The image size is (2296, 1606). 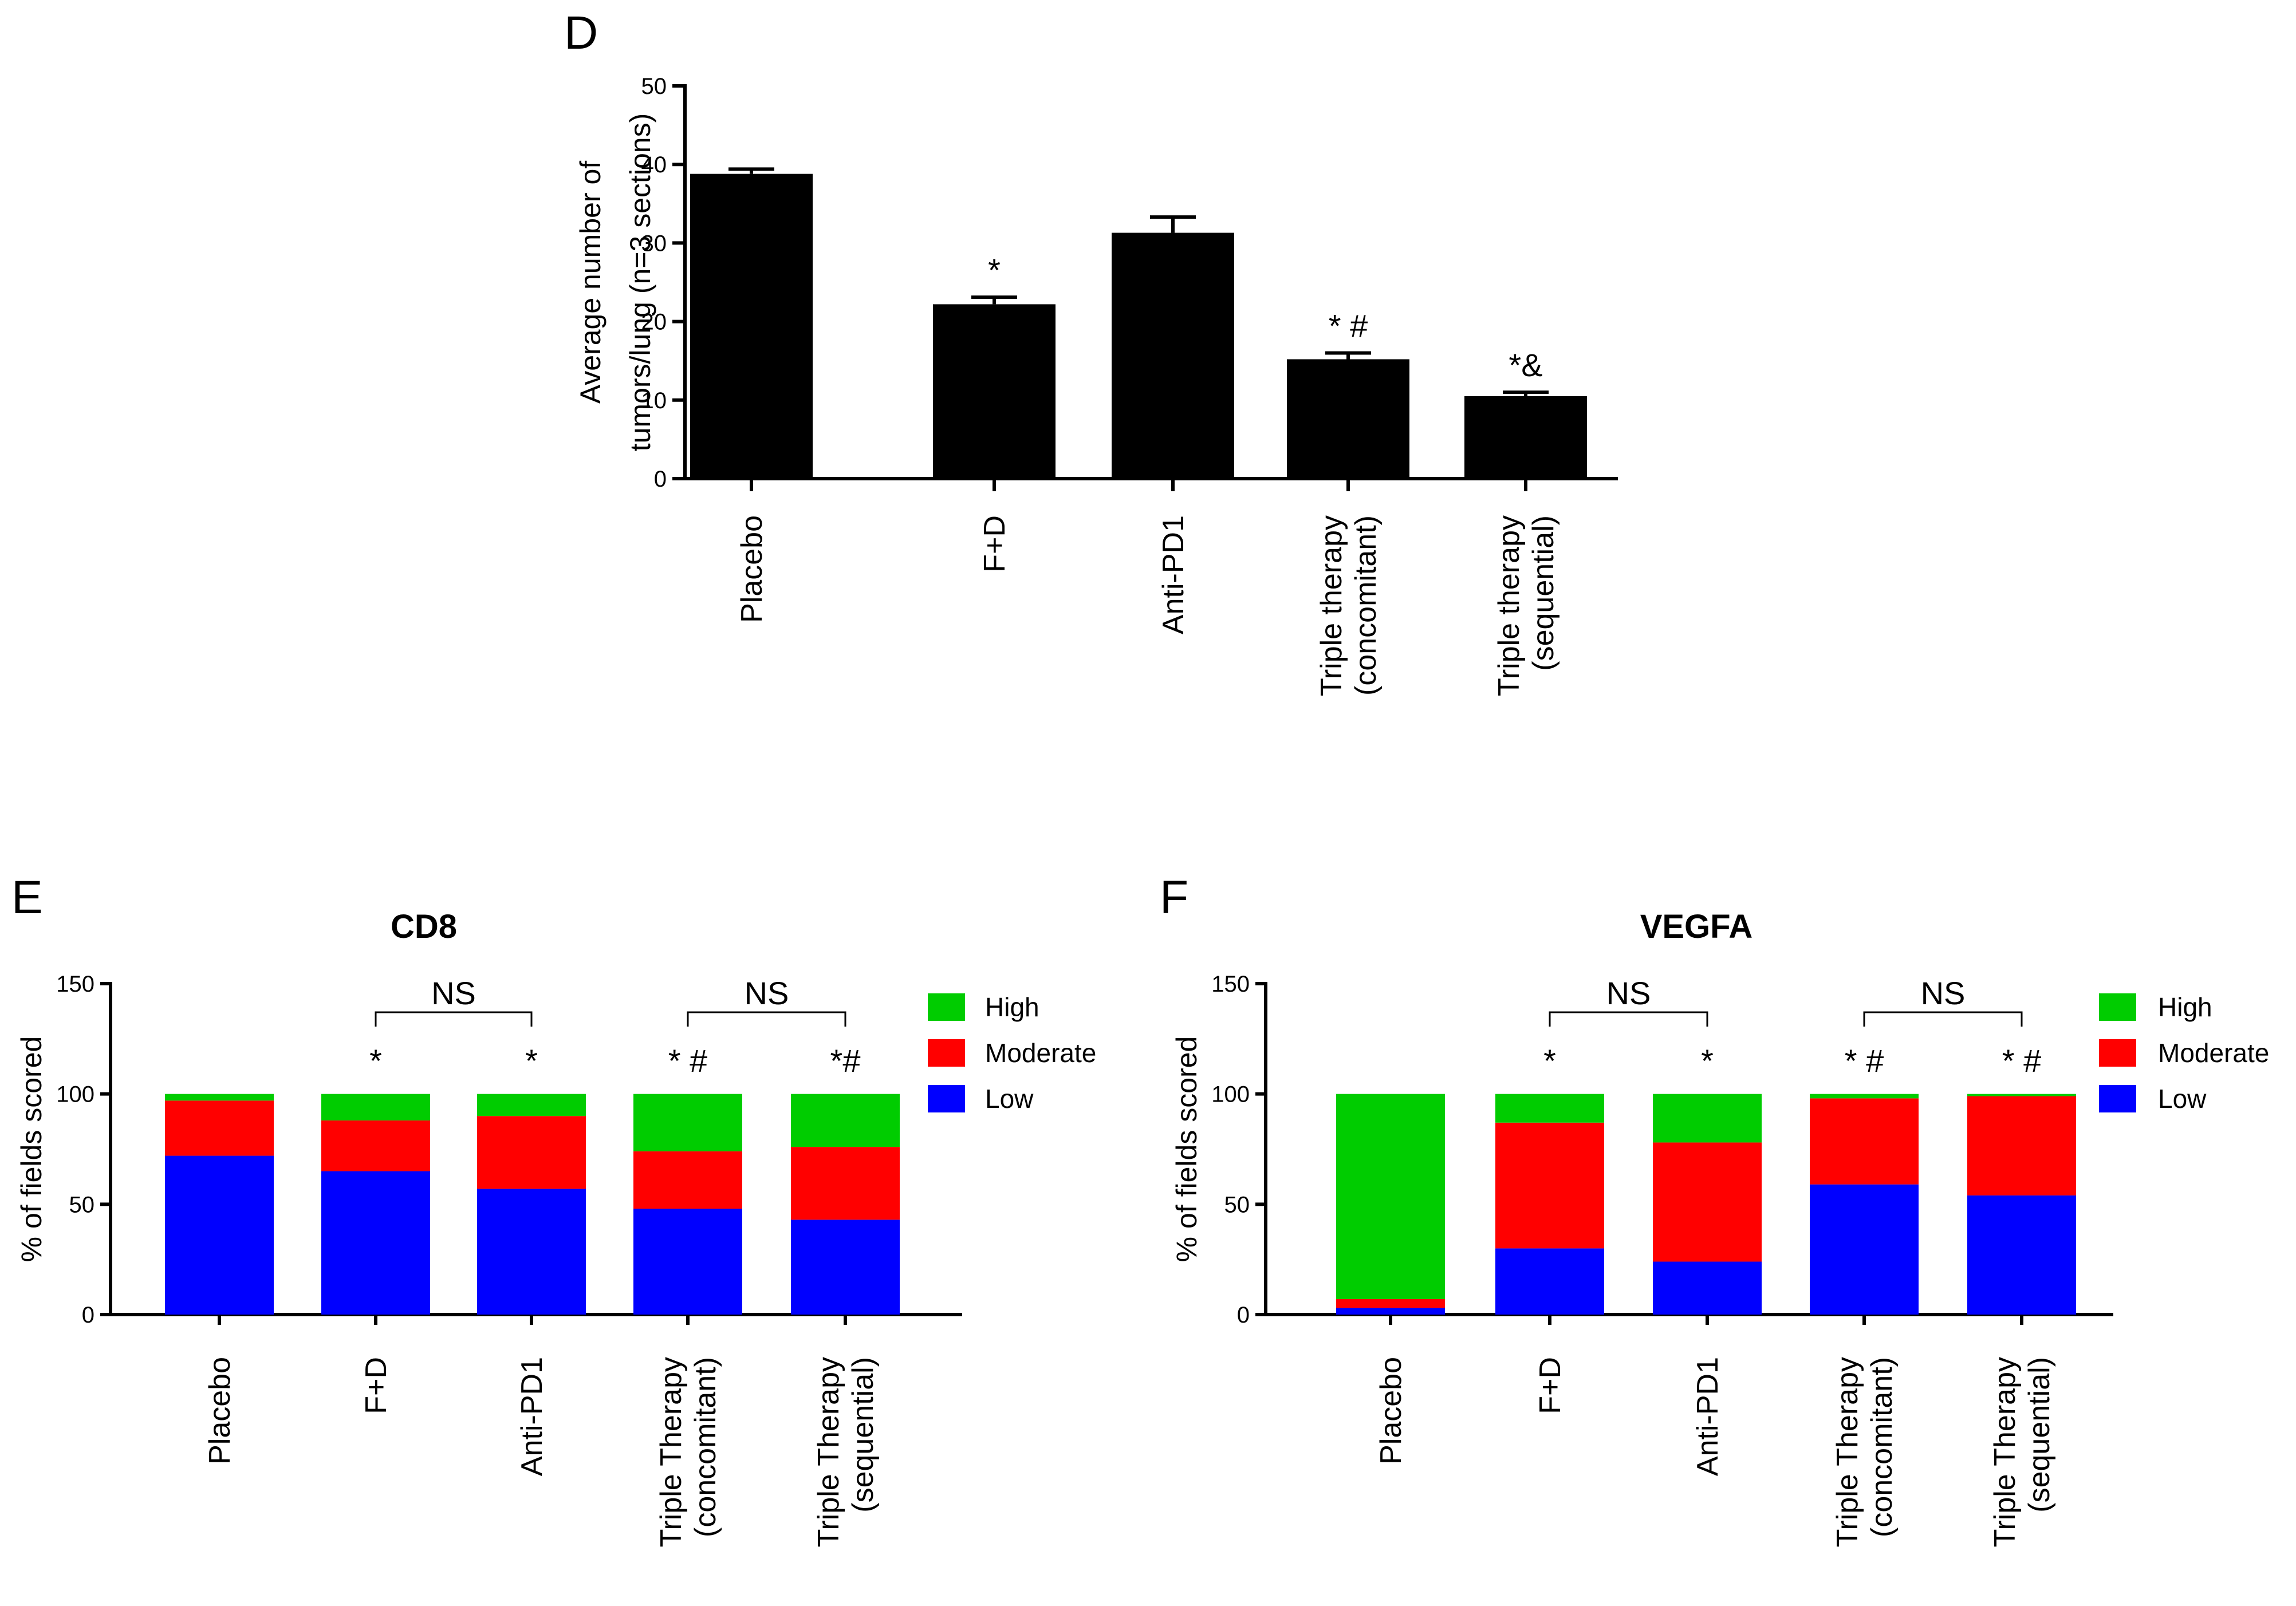 I want to click on panel-letter: D, so click(x=581, y=33).